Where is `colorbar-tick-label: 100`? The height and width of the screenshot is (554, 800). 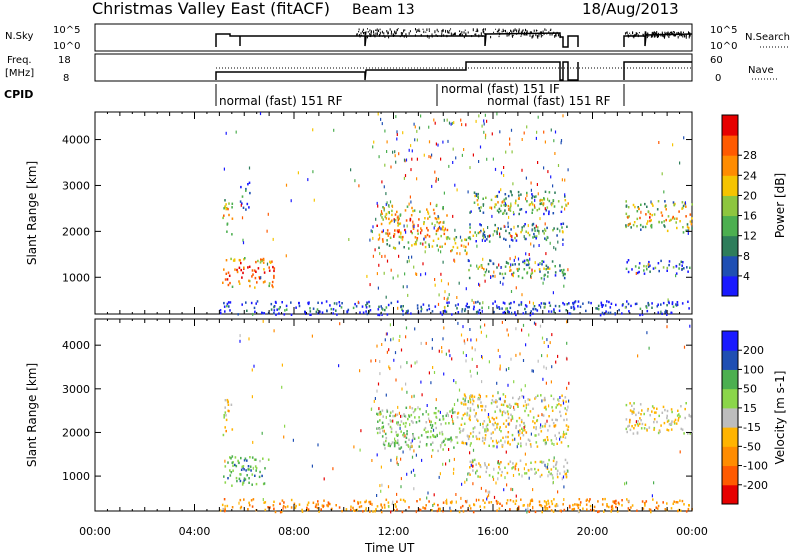 colorbar-tick-label: 100 is located at coordinates (753, 369).